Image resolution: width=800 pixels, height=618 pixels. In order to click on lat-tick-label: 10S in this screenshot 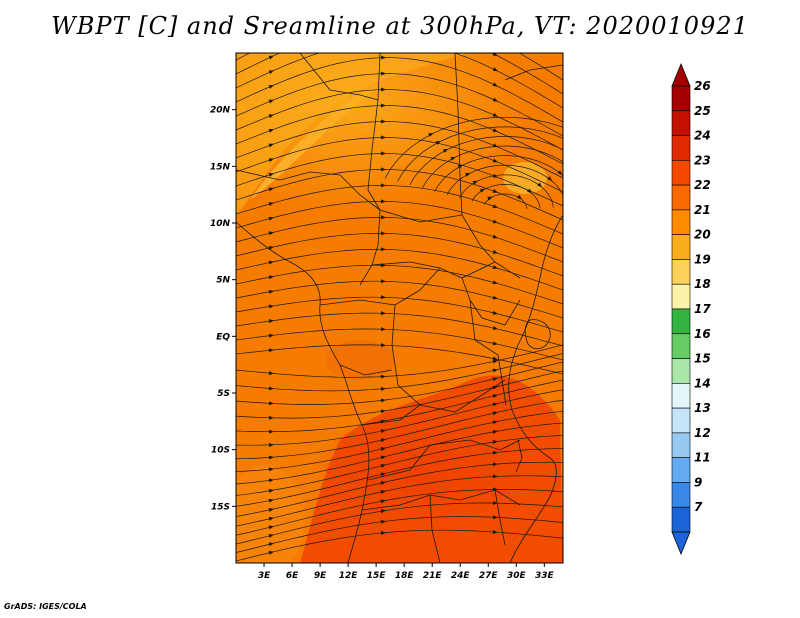, I will do `click(220, 451)`.